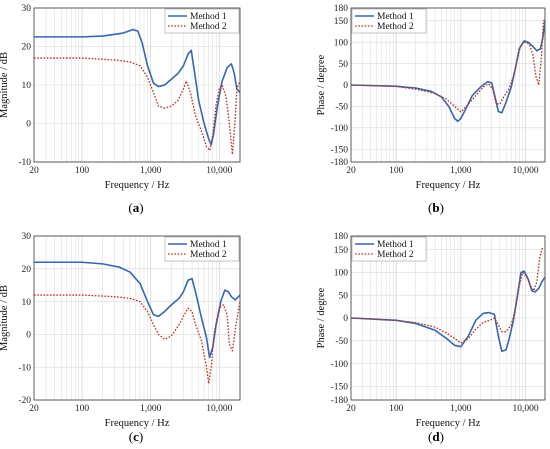 The width and height of the screenshot is (550, 449). I want to click on panel-label: (d), so click(436, 436).